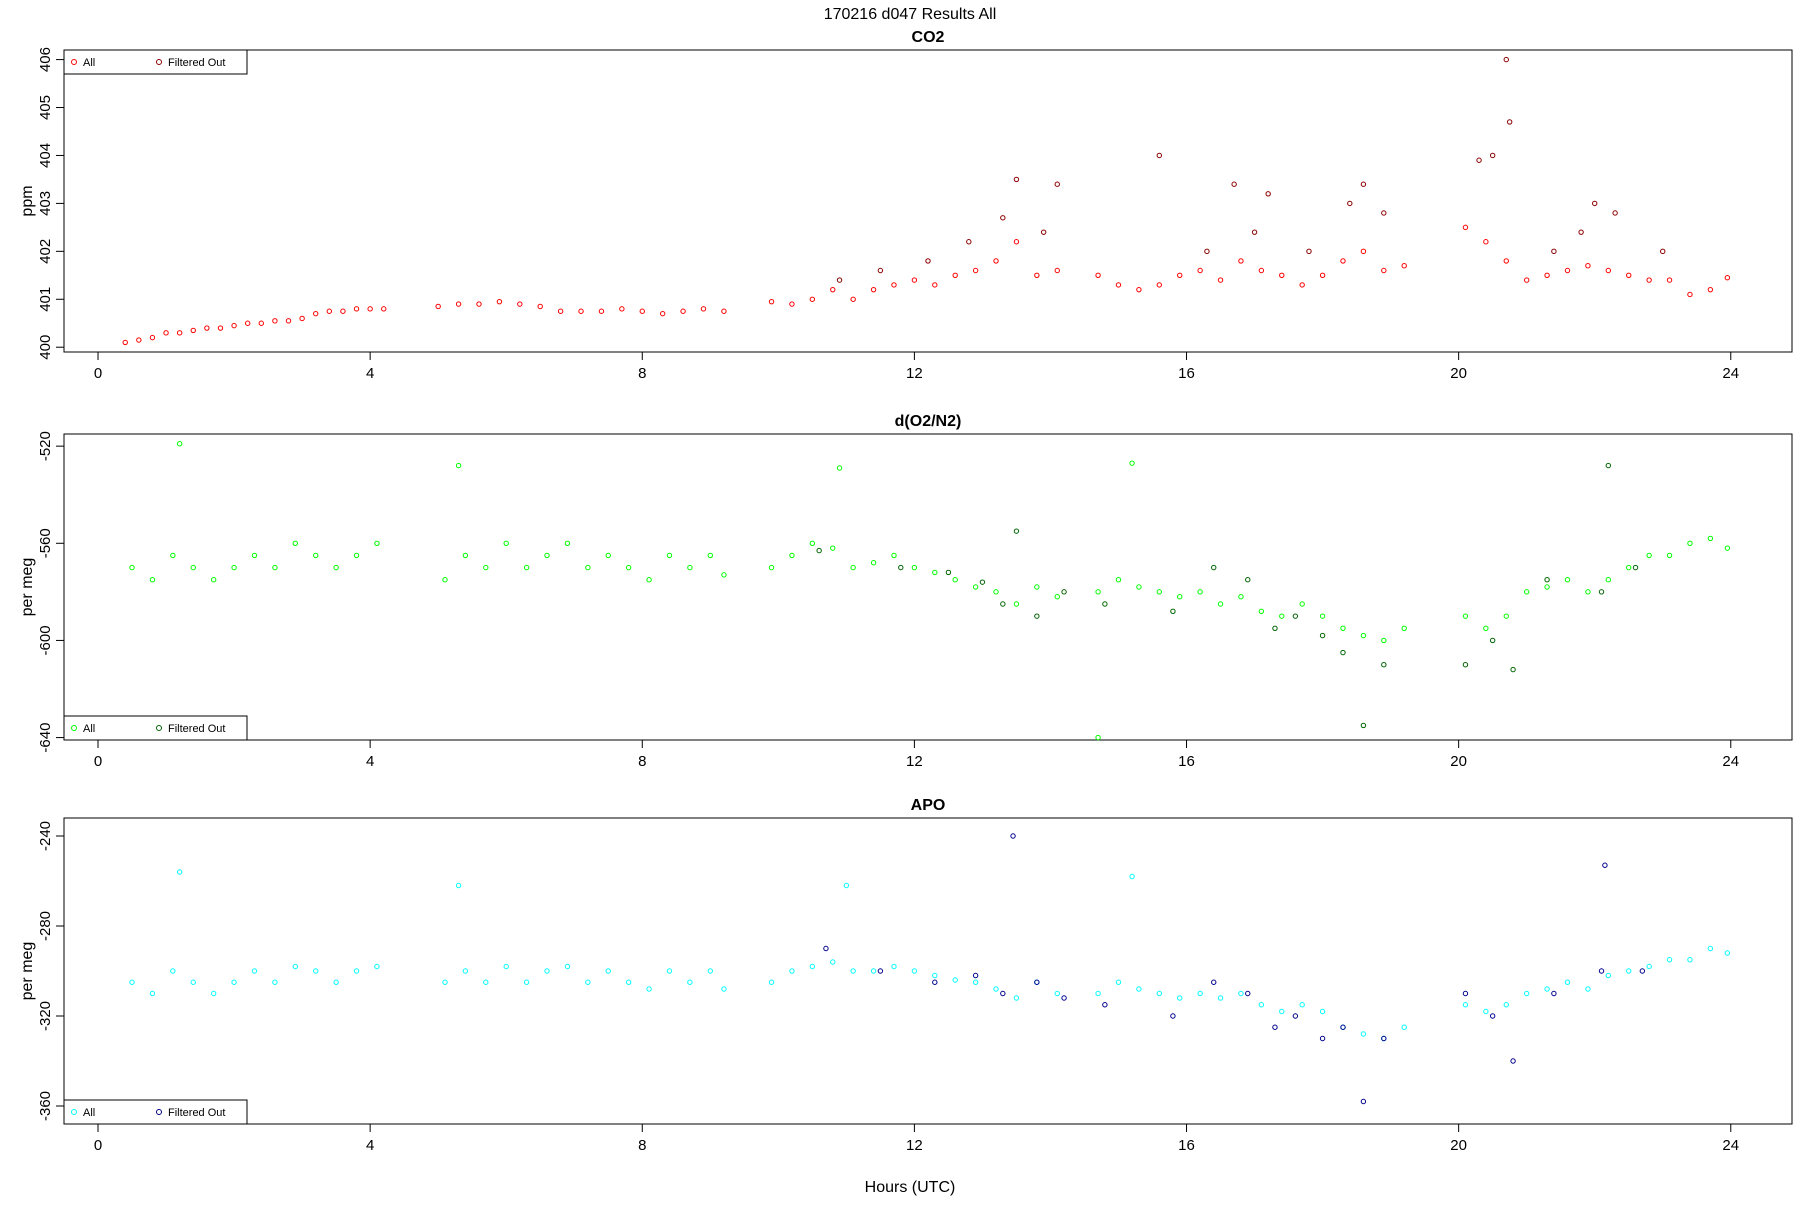  I want to click on y-tick-label: -600, so click(45, 640).